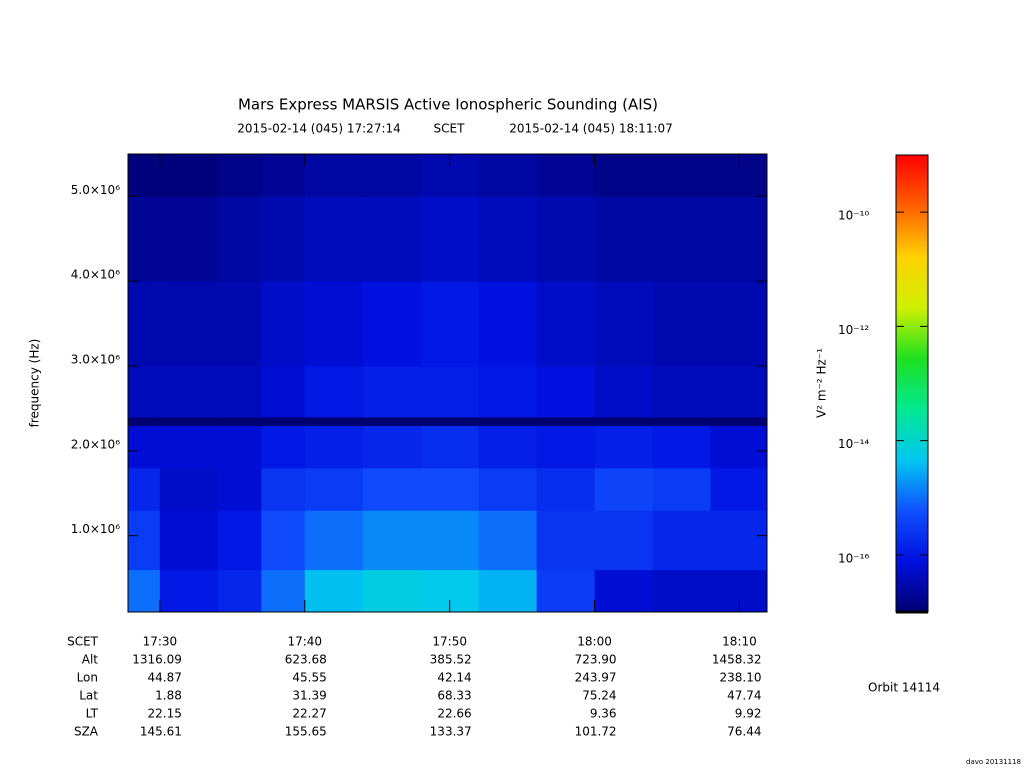 The width and height of the screenshot is (1024, 768). I want to click on ephemeris-value: 22.27, so click(309, 714).